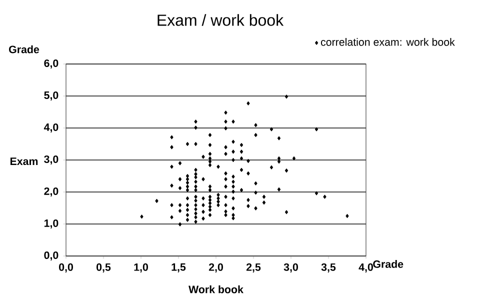  I want to click on x-tick-label: 1,5, so click(179, 267).